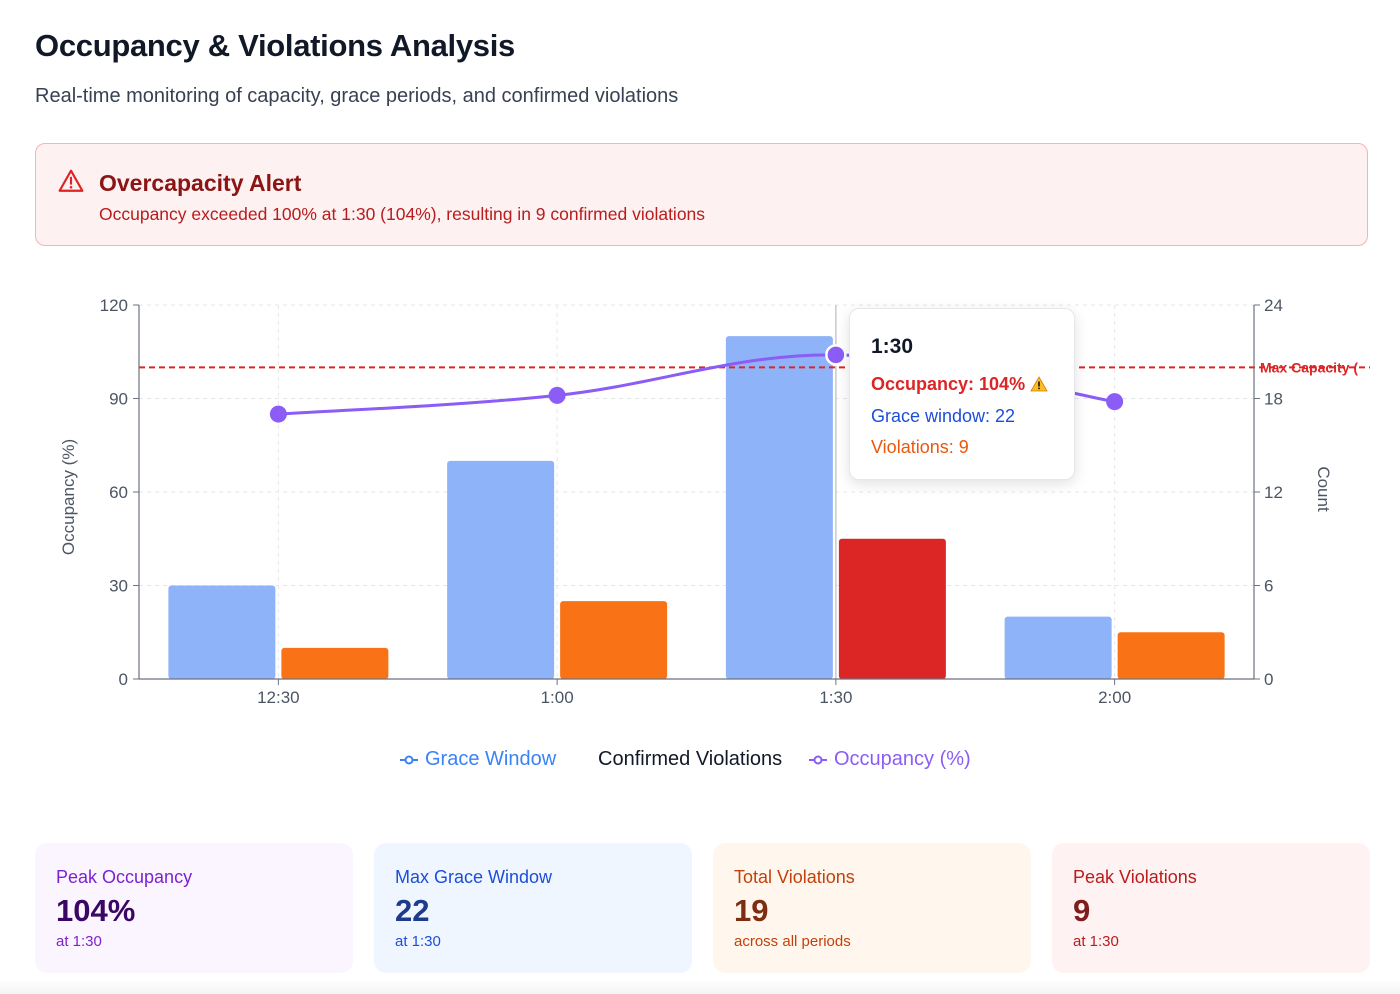 The height and width of the screenshot is (994, 1400). What do you see at coordinates (1211, 908) in the screenshot?
I see `card-peak-violations: Peak Violations 9 at 1:30` at bounding box center [1211, 908].